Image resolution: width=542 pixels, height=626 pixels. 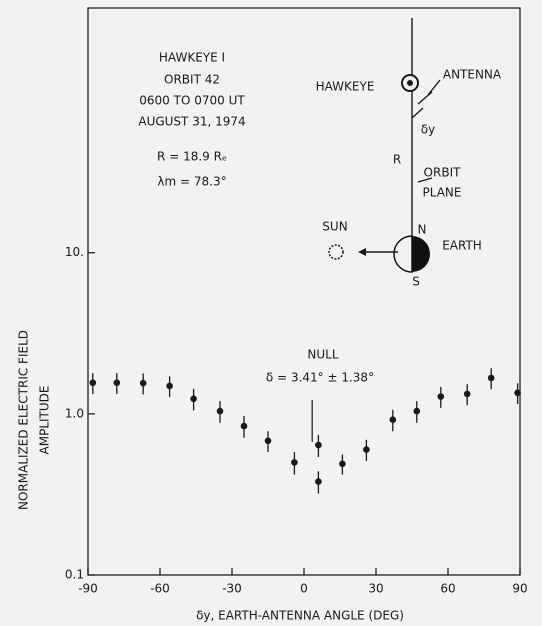 What do you see at coordinates (74, 413) in the screenshot?
I see `y-tick-label: 1.0` at bounding box center [74, 413].